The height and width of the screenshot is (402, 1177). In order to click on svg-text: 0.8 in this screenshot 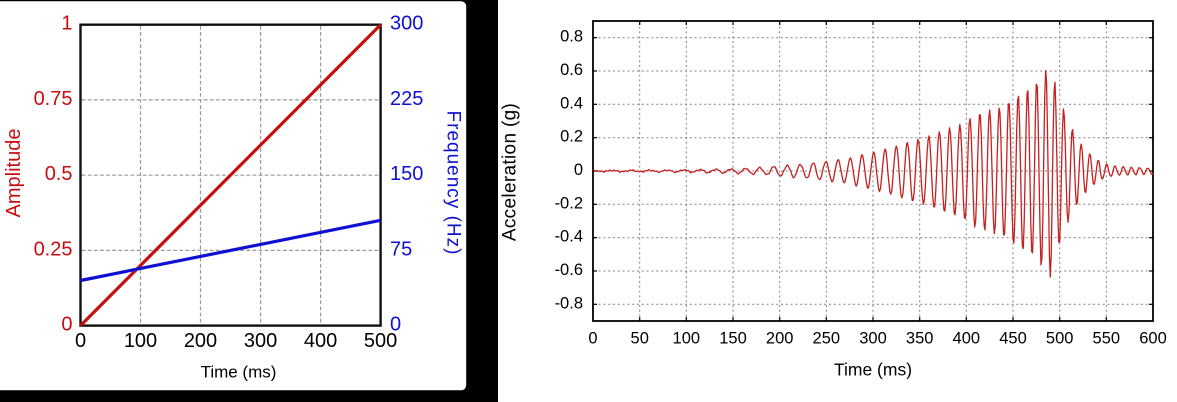, I will do `click(571, 37)`.